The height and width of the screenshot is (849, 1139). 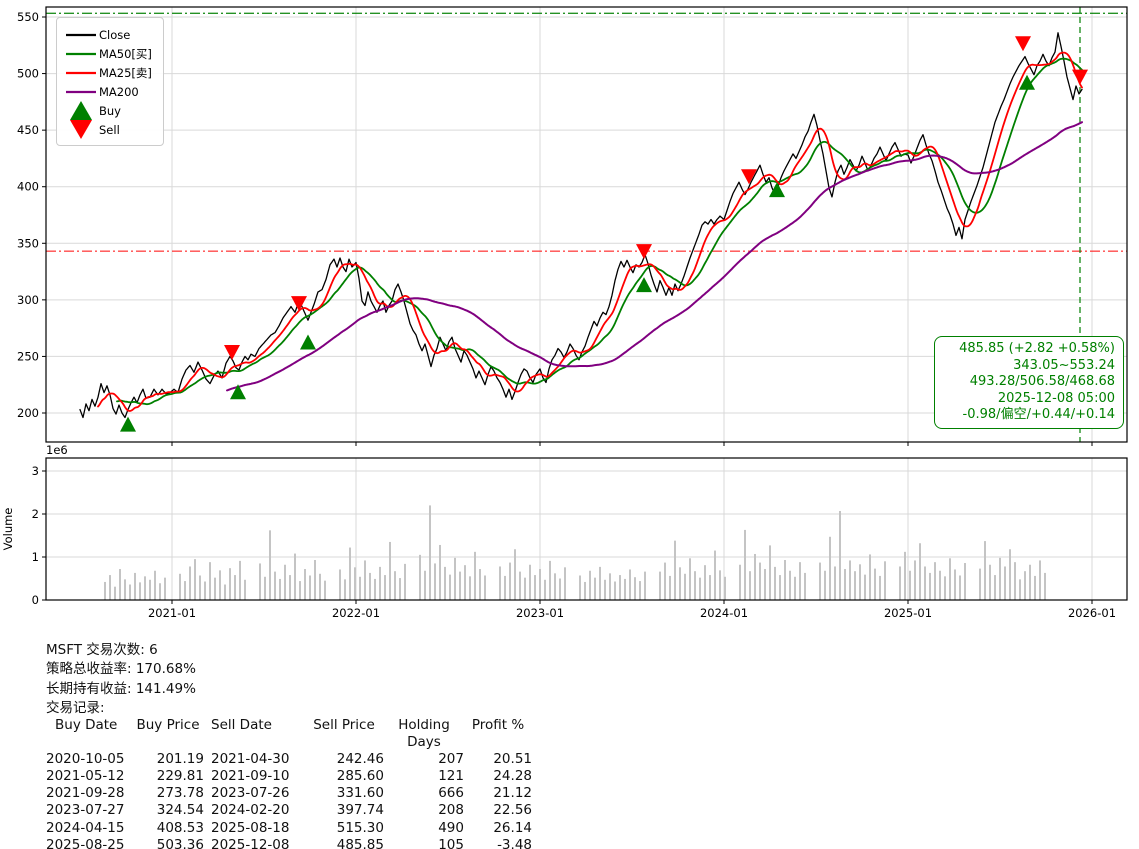 What do you see at coordinates (424, 734) in the screenshot?
I see `trades-header-cell: Holding Days` at bounding box center [424, 734].